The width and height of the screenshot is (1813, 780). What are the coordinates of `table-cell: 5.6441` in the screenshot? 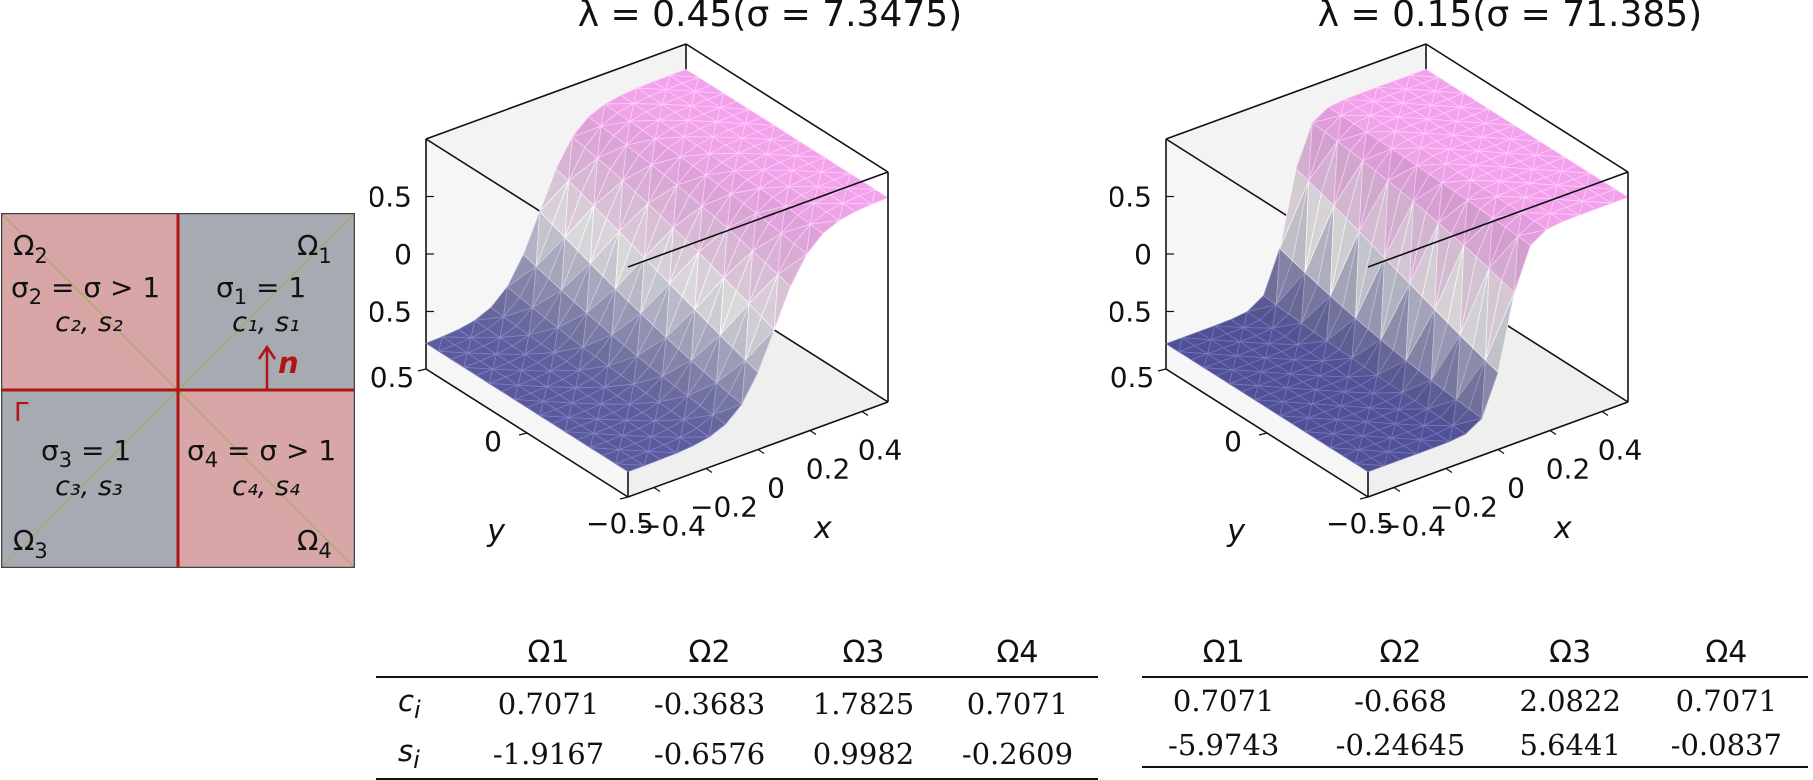 It's located at (1570, 745).